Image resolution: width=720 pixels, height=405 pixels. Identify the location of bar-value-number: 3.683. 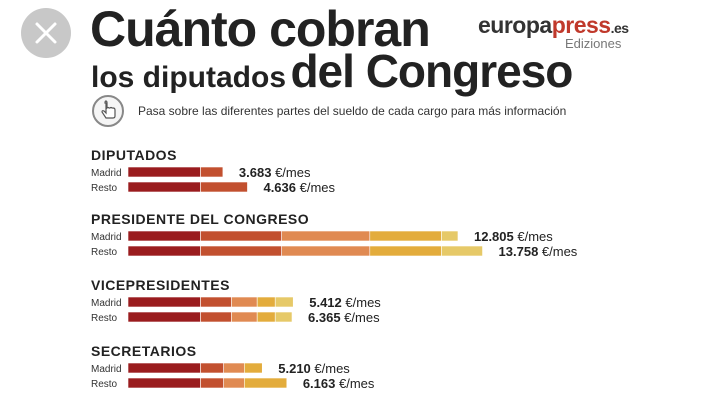
(255, 172).